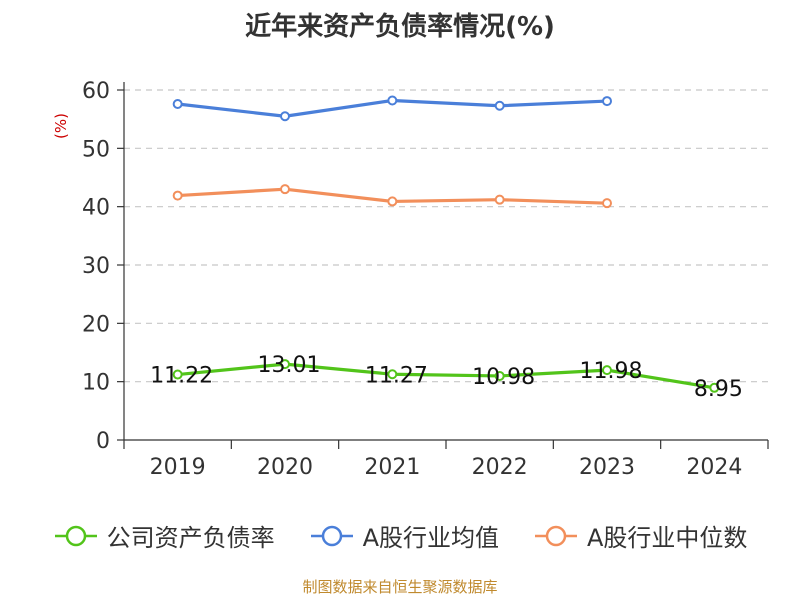 This screenshot has height=600, width=800. I want to click on x-tick-label: 2022, so click(500, 467).